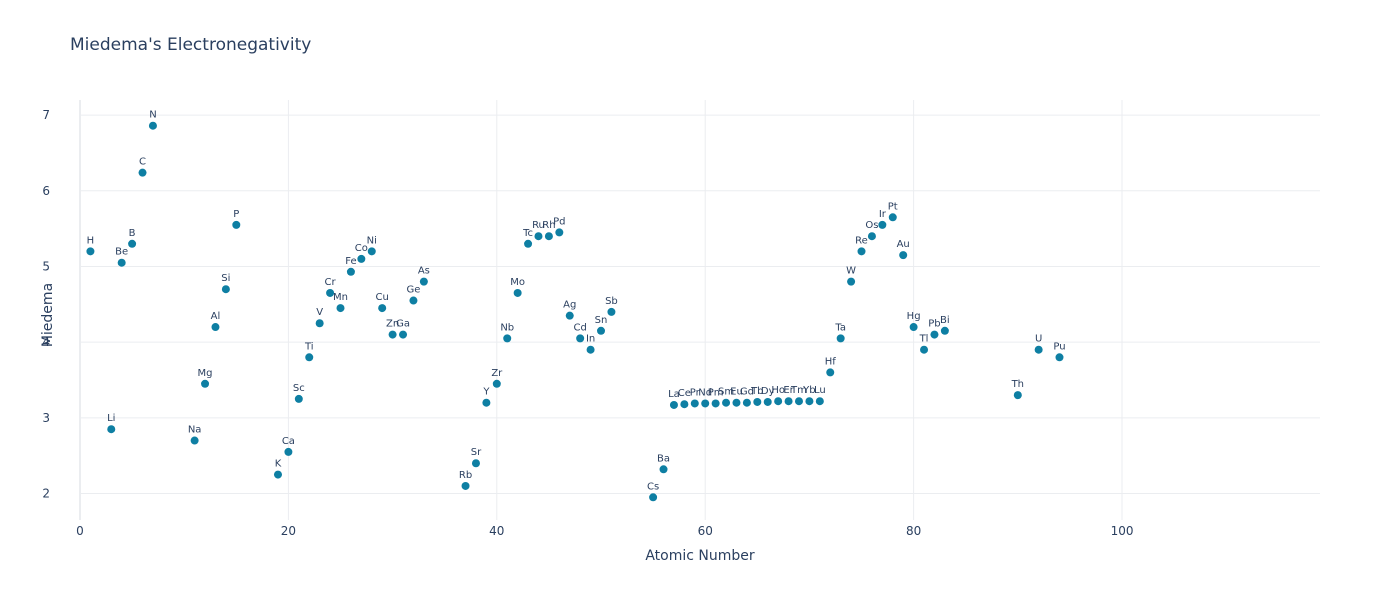 This screenshot has height=600, width=1400. What do you see at coordinates (778, 401) in the screenshot?
I see `data-point-ho` at bounding box center [778, 401].